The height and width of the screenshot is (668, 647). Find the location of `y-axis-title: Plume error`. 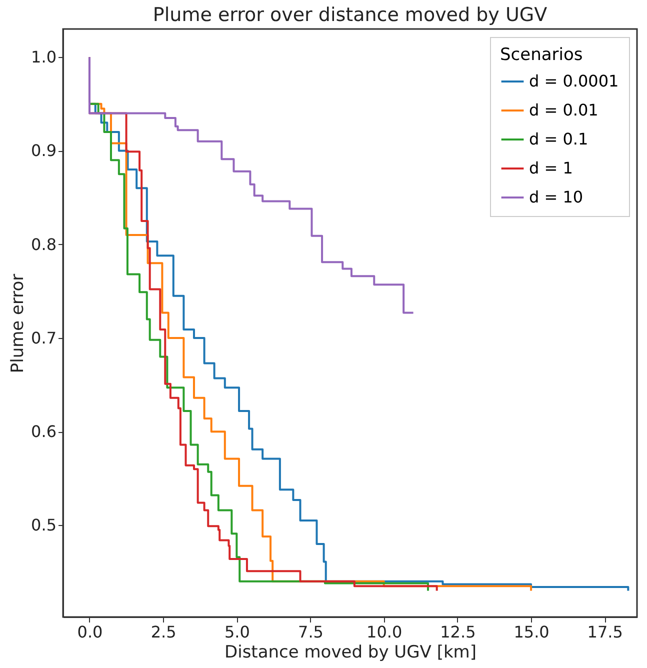

y-axis-title: Plume error is located at coordinates (18, 324).